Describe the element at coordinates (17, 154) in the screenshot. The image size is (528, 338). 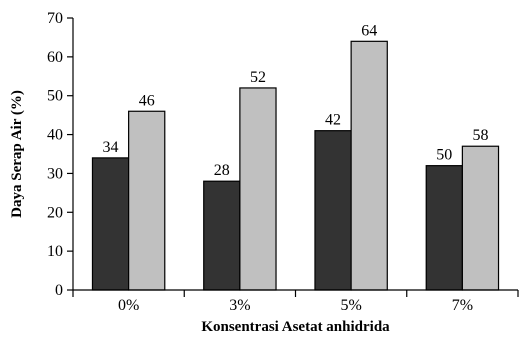
I see `y-axis-title: Daya Serap Air (%)` at that location.